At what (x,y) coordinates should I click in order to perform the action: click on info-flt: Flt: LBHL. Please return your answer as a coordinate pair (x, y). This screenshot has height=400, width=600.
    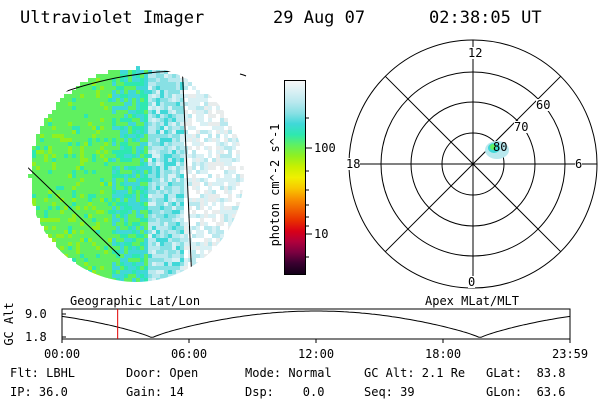
    Looking at the image, I should click on (43, 373).